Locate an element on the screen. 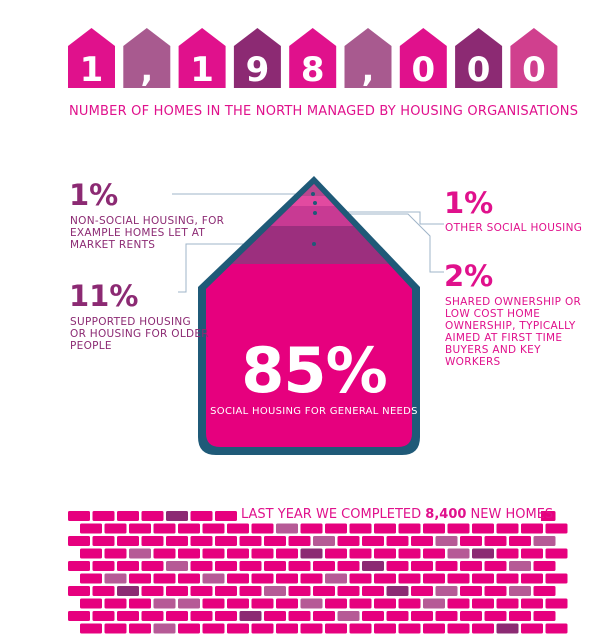  label-line: OTHER SOCIAL HOUSING is located at coordinates (514, 228).